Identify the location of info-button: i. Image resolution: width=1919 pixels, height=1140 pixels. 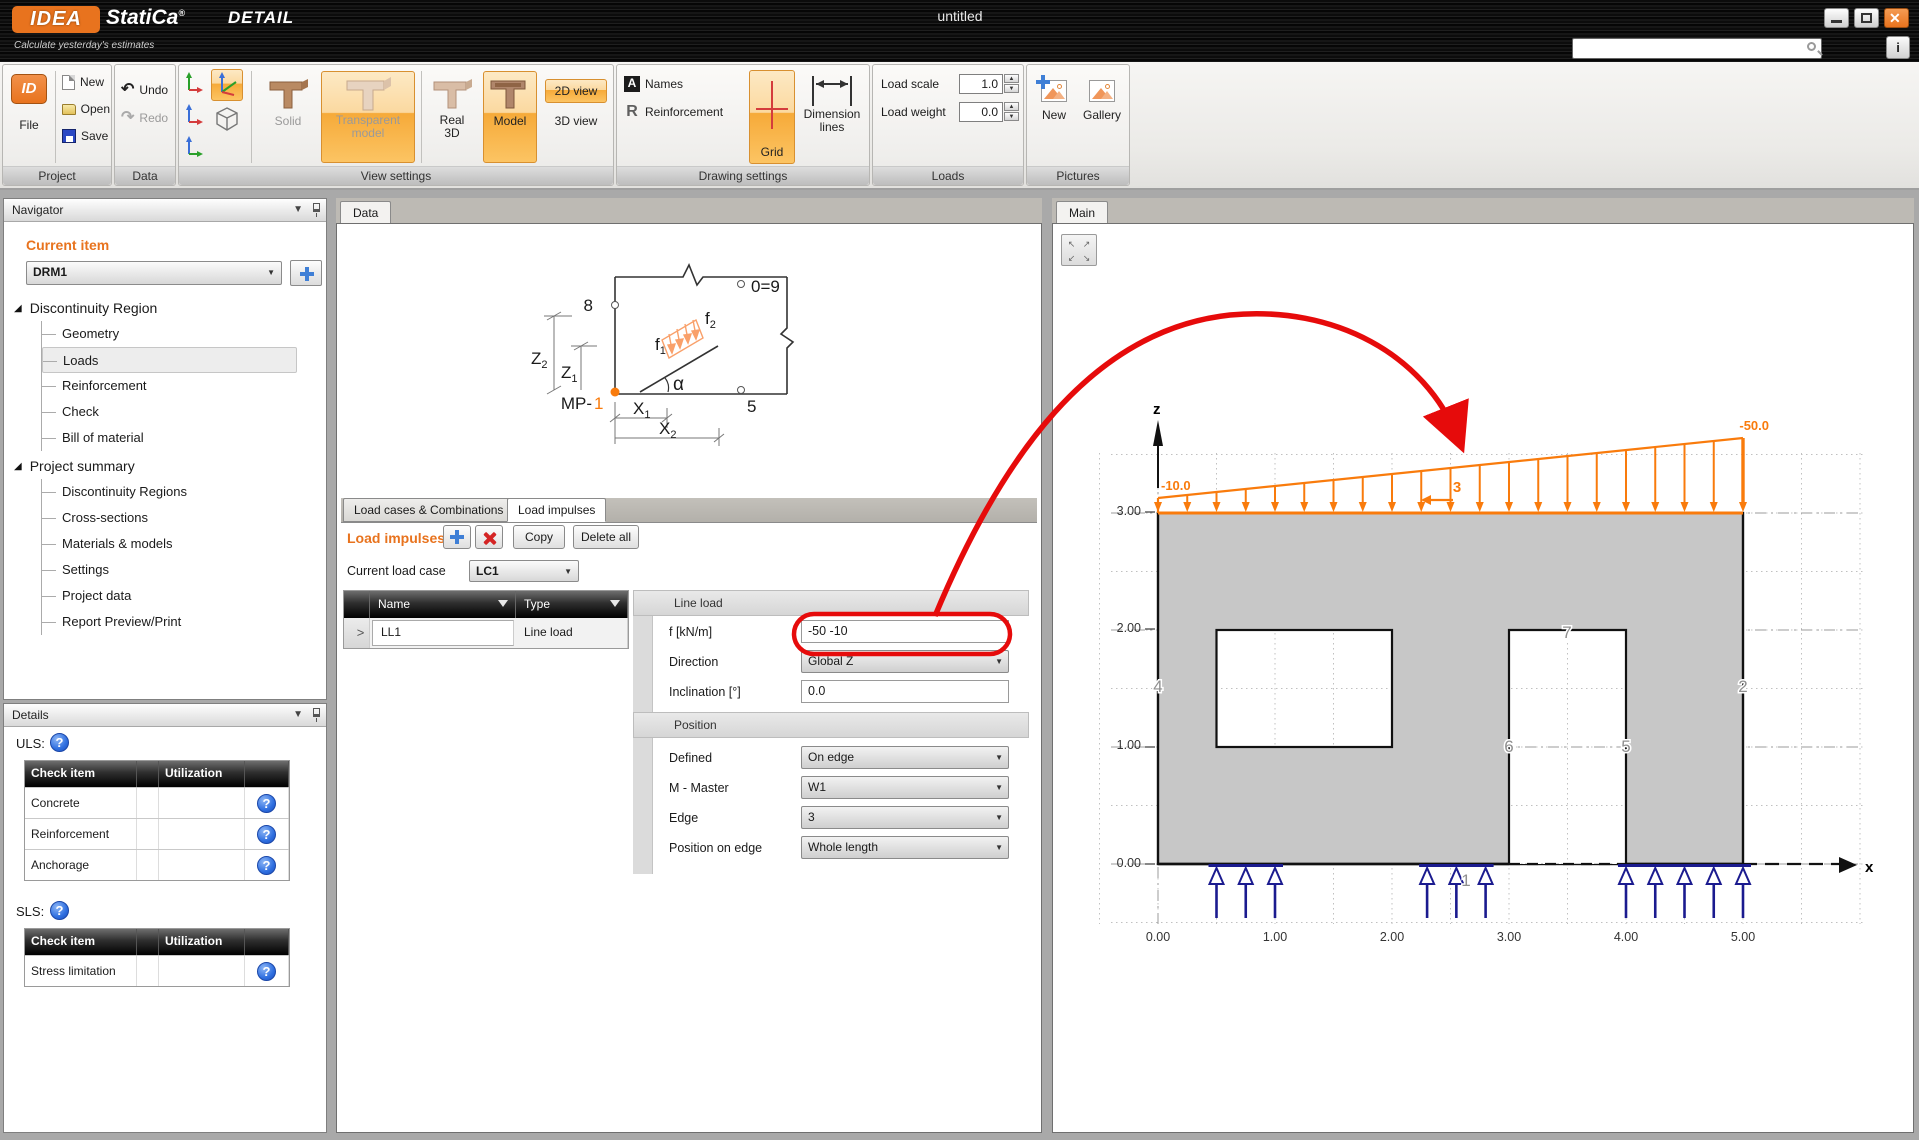
(1898, 47).